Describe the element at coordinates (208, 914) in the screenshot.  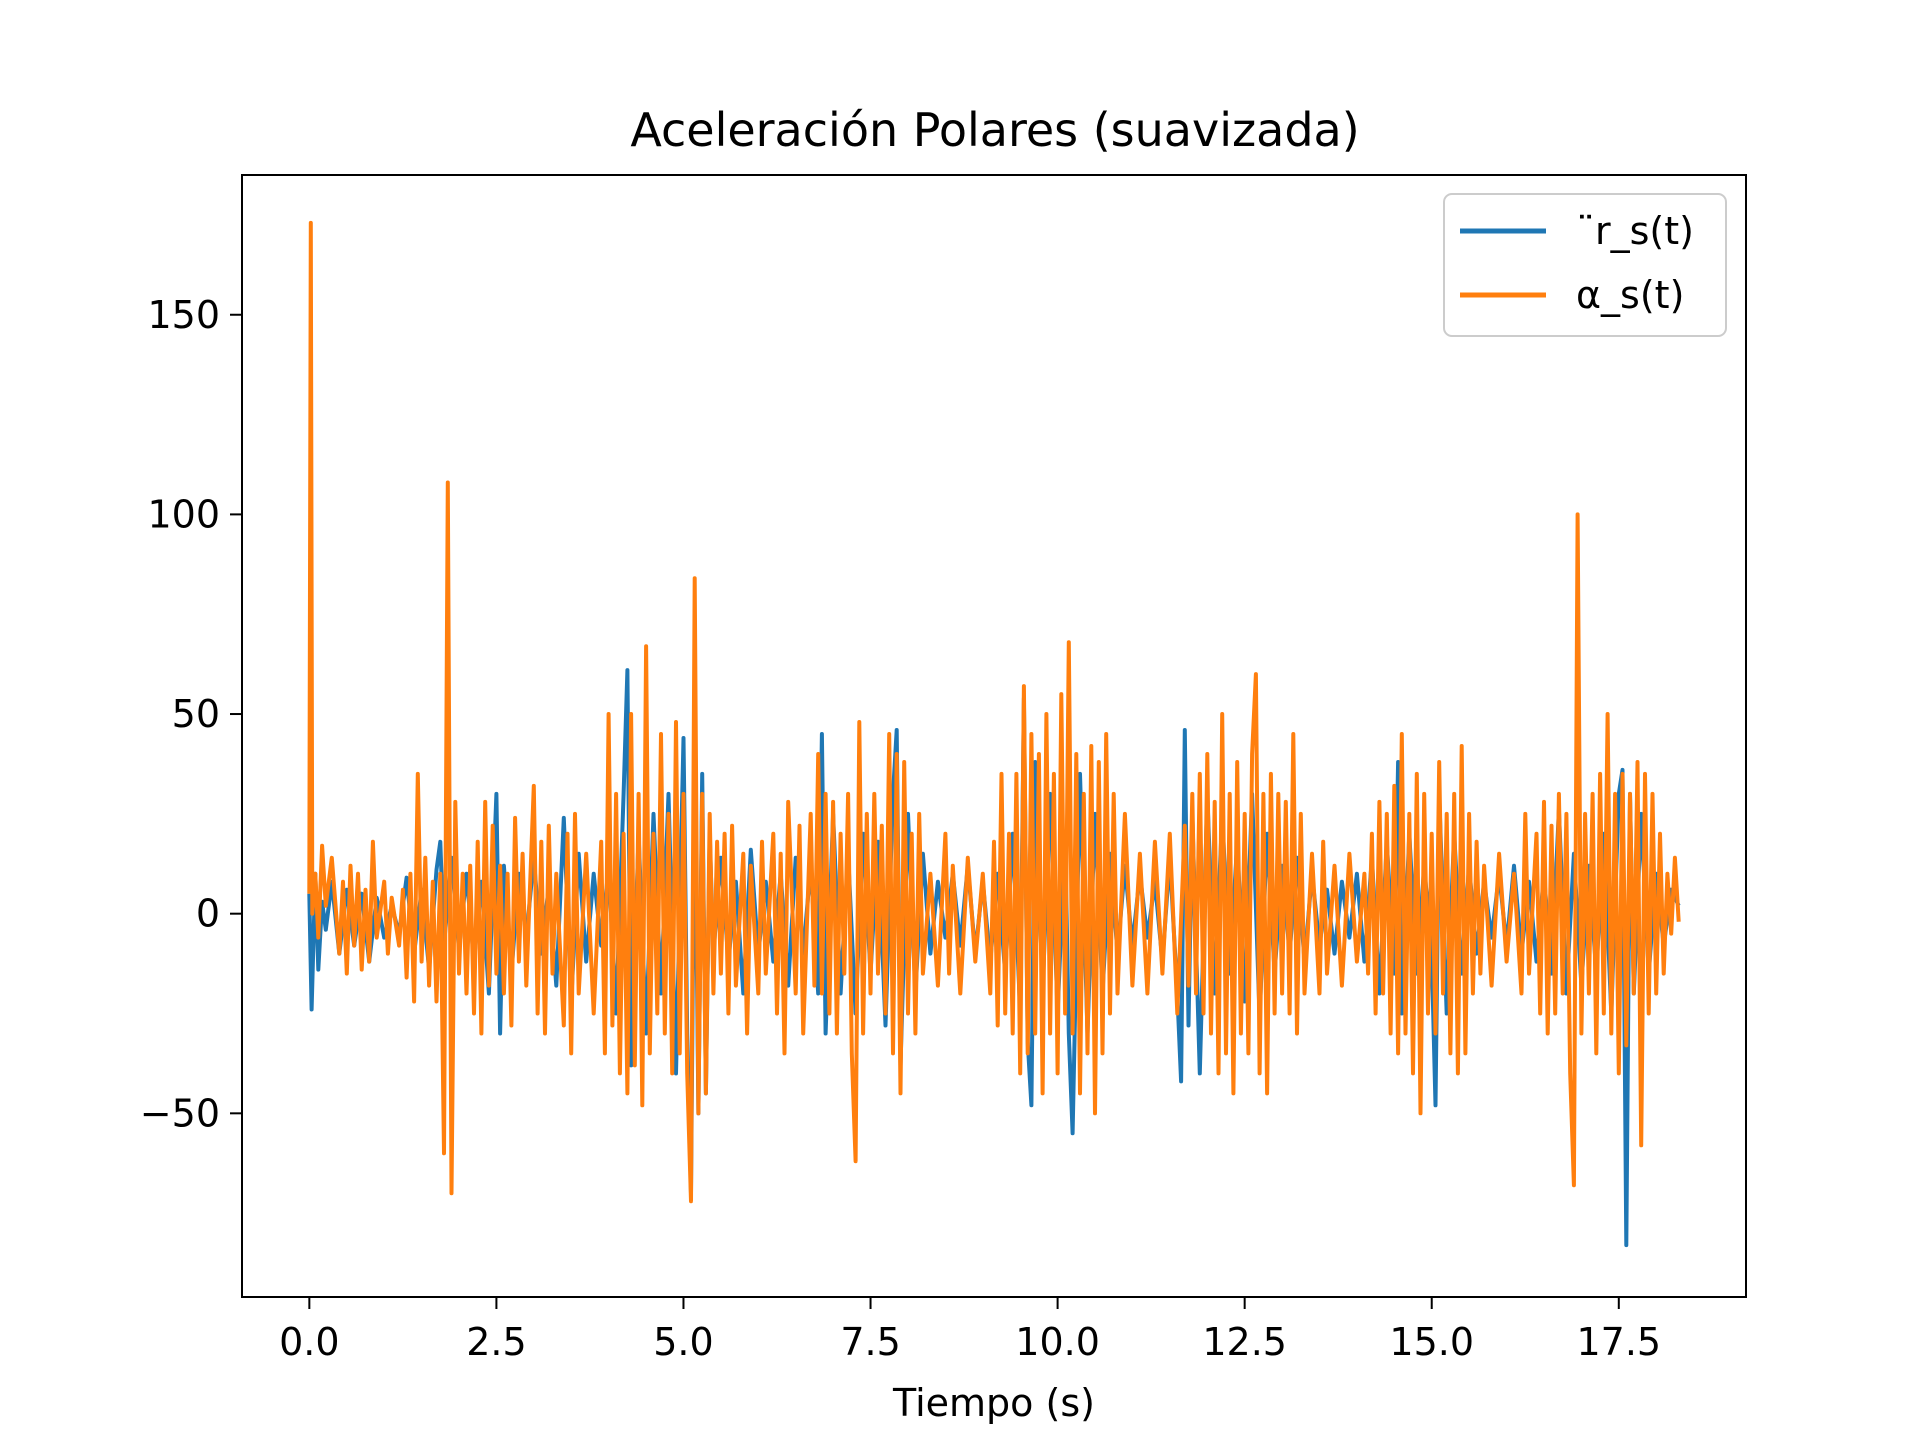
I see `y-tick-label: 0` at that location.